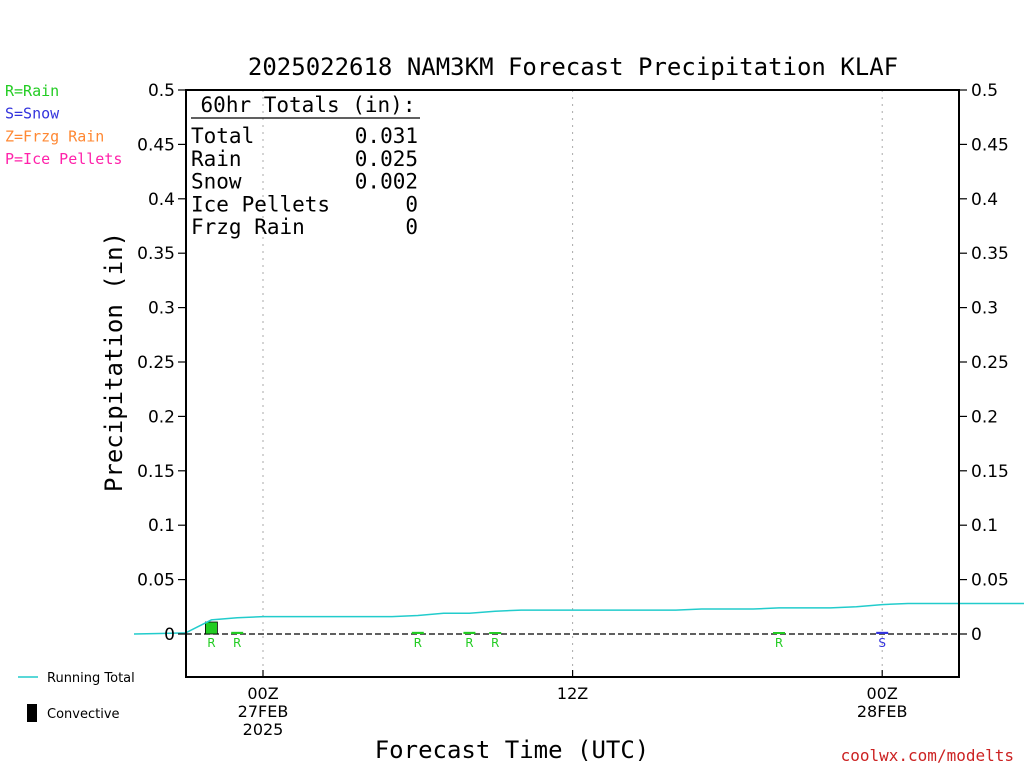  Describe the element at coordinates (984, 417) in the screenshot. I see `ytick-right-label-4: 0.2` at that location.